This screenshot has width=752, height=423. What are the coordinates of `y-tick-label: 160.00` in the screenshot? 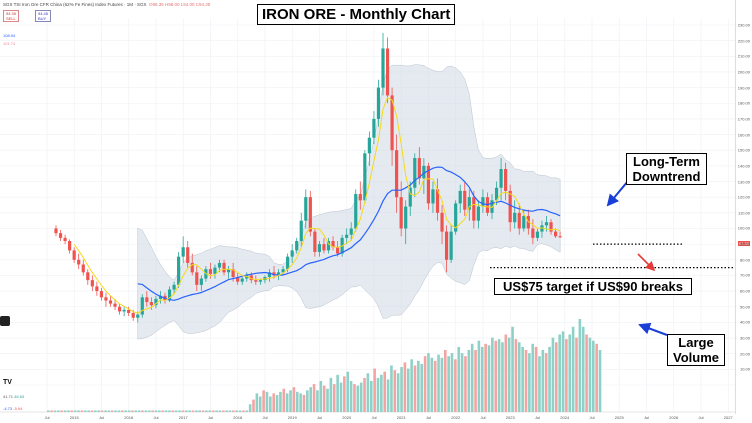 It's located at (743, 135).